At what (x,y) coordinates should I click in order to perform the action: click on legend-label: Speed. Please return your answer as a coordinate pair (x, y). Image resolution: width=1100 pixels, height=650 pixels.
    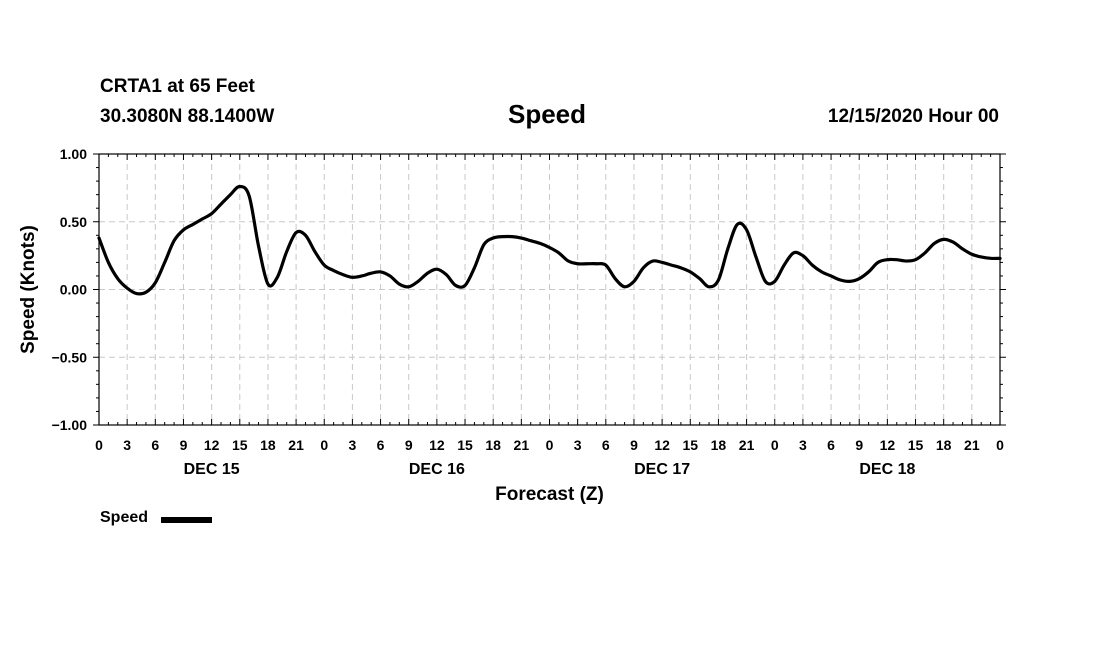
    Looking at the image, I should click on (124, 517).